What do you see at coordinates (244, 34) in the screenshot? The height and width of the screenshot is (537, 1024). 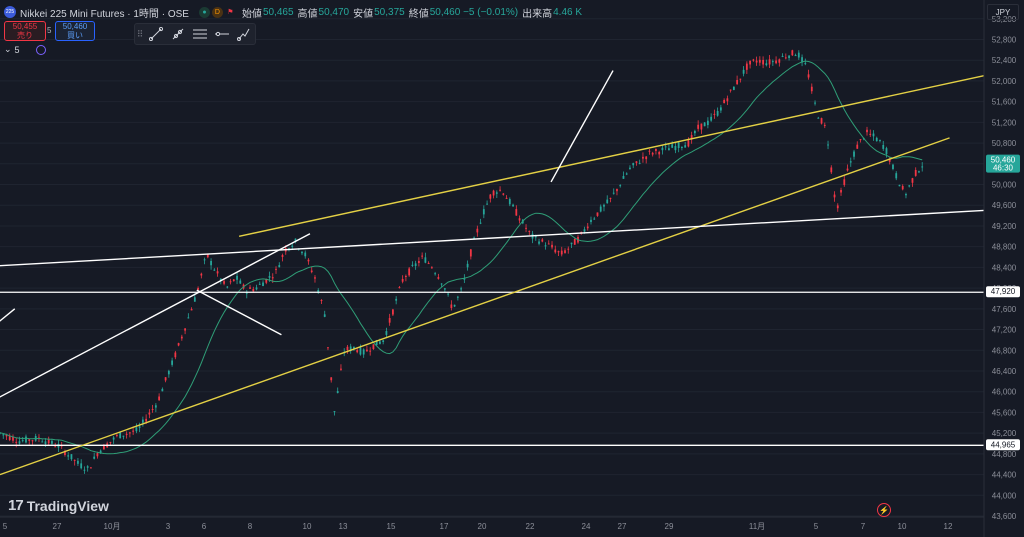 I see `path-tool-icon` at bounding box center [244, 34].